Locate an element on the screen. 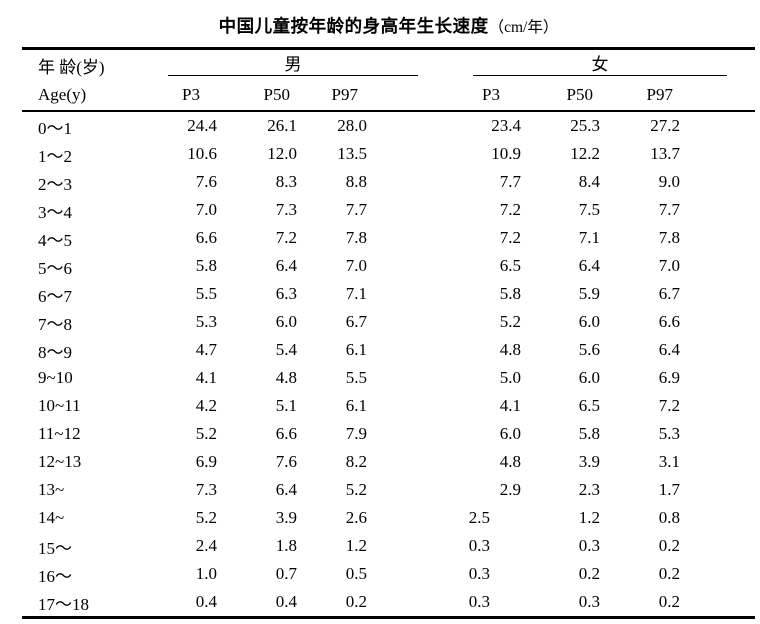 This screenshot has height=624, width=760. female-p97-header: P97 is located at coordinates (640, 96).